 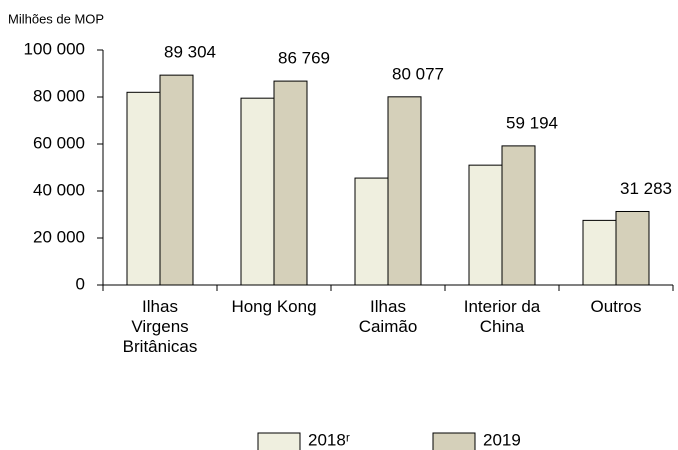 I want to click on y-axis-label: Milhões de MOP, so click(x=56, y=18).